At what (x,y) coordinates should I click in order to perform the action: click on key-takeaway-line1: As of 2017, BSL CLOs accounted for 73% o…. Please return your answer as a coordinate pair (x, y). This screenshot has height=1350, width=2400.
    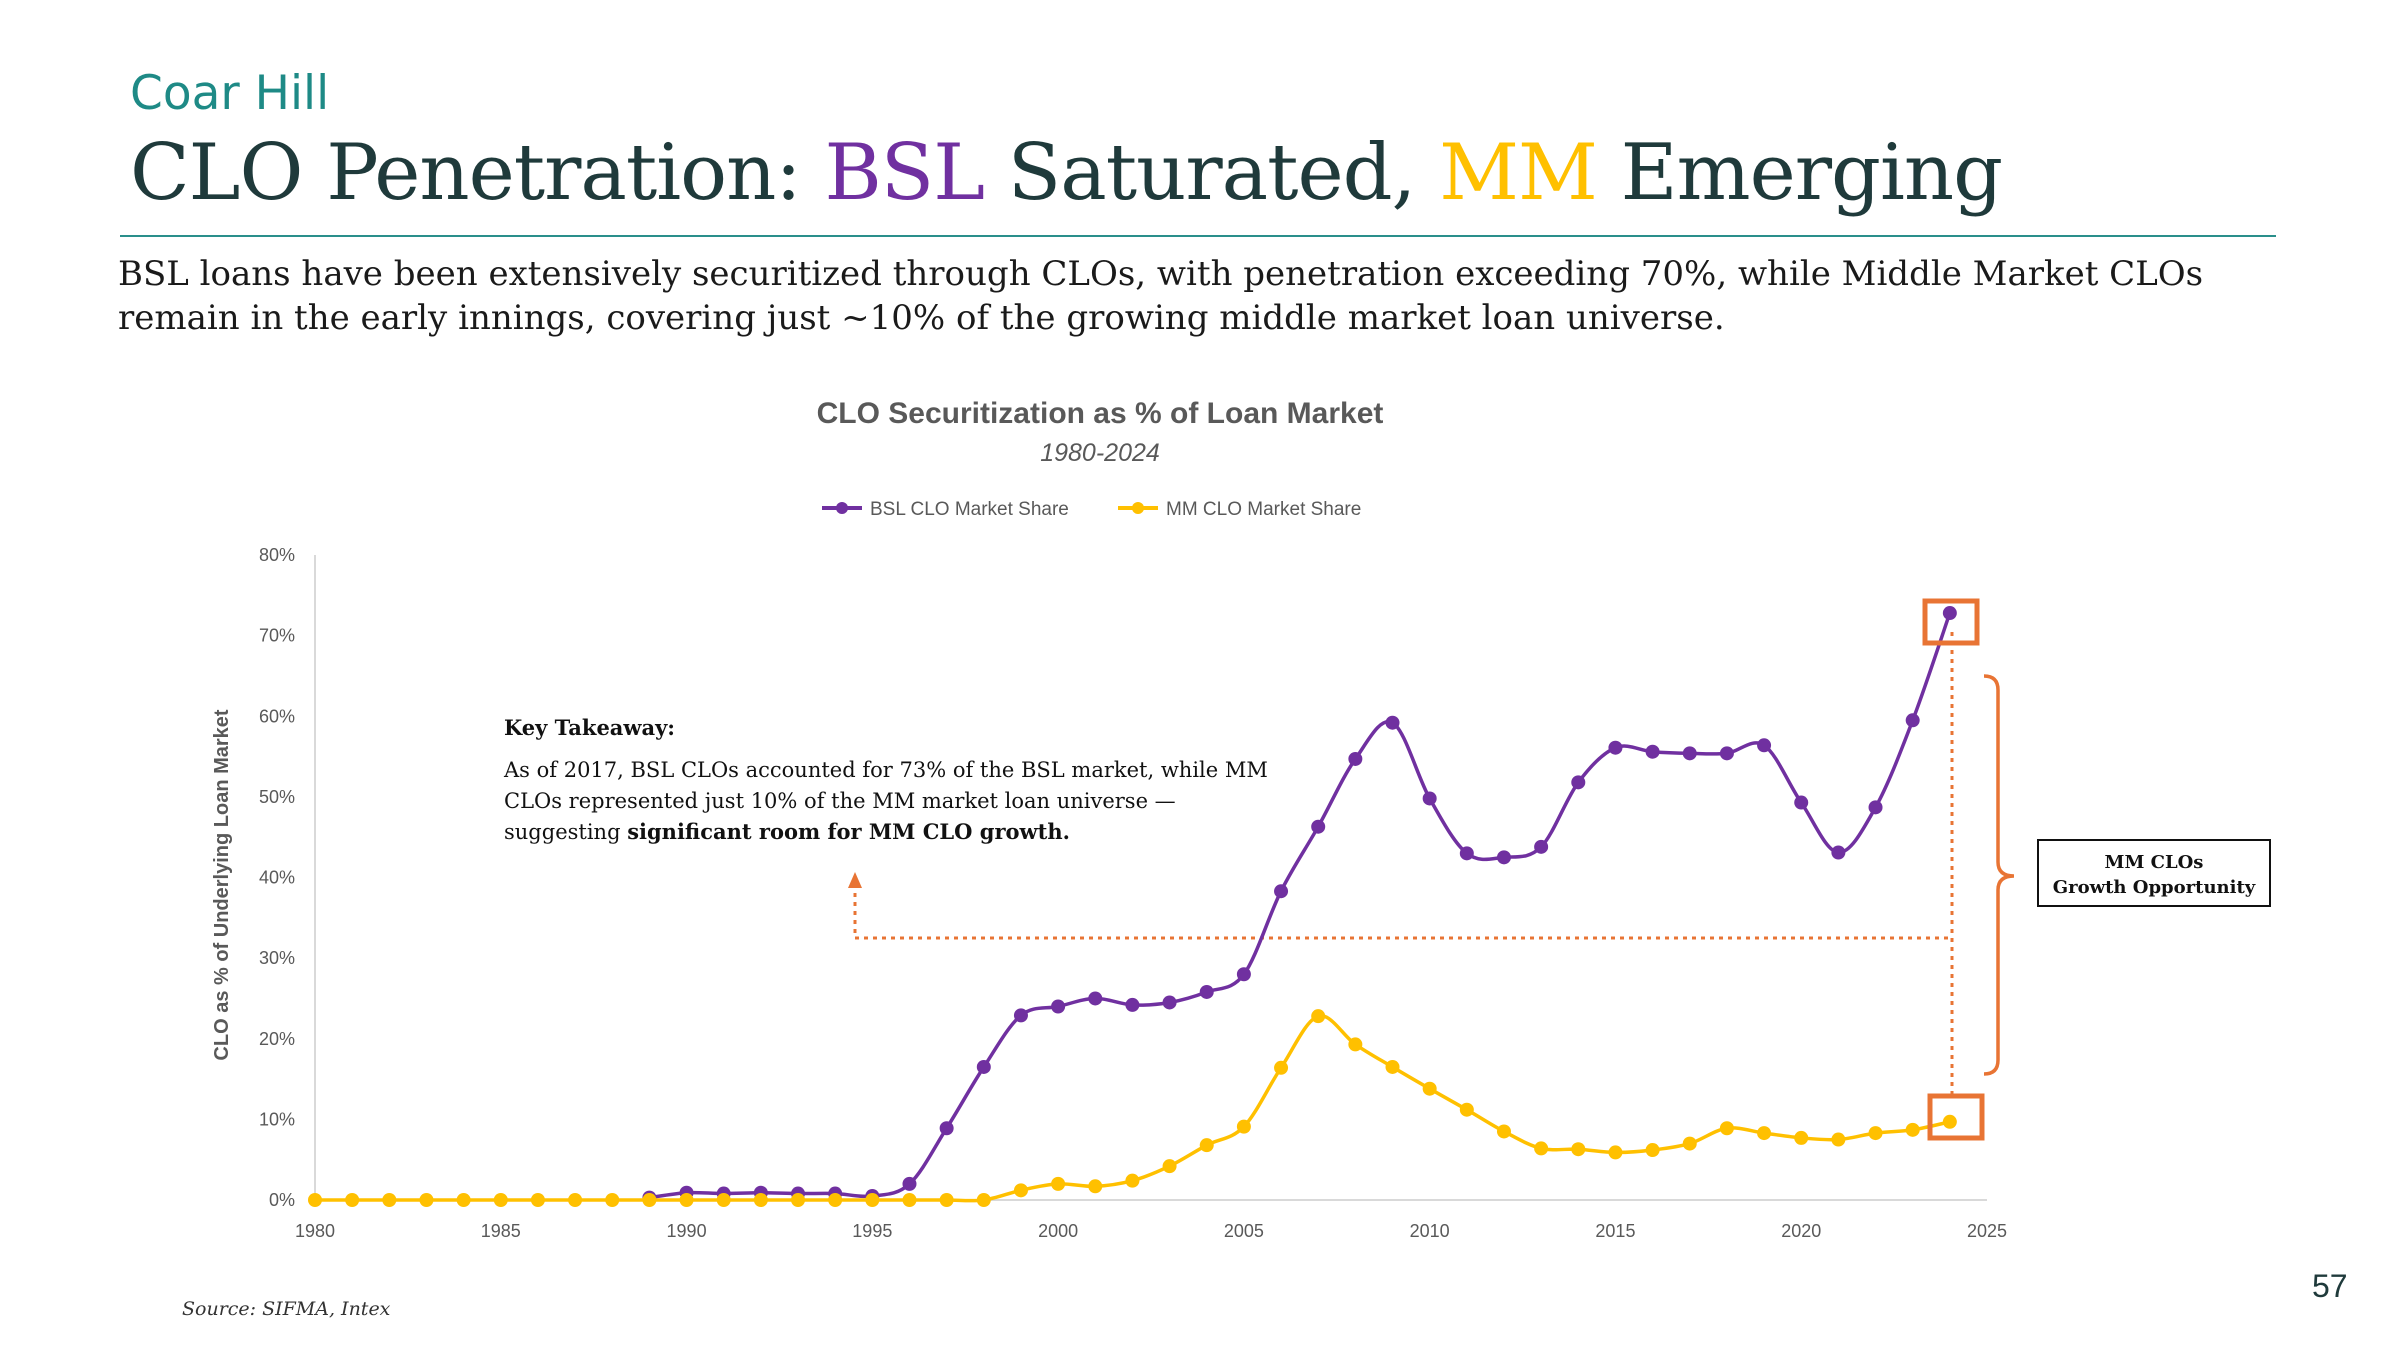
    Looking at the image, I should click on (885, 770).